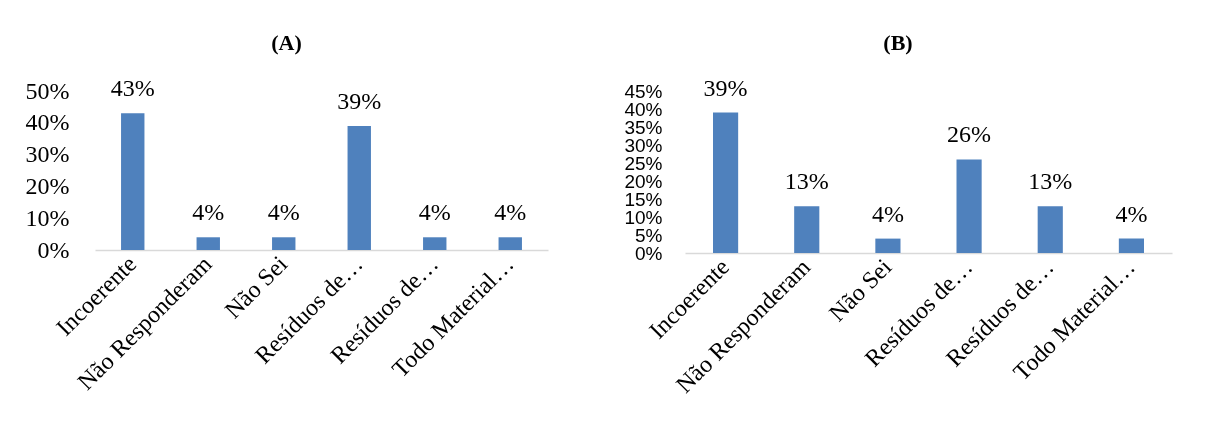 This screenshot has height=439, width=1211. What do you see at coordinates (132, 88) in the screenshot?
I see `data-label: 43%` at bounding box center [132, 88].